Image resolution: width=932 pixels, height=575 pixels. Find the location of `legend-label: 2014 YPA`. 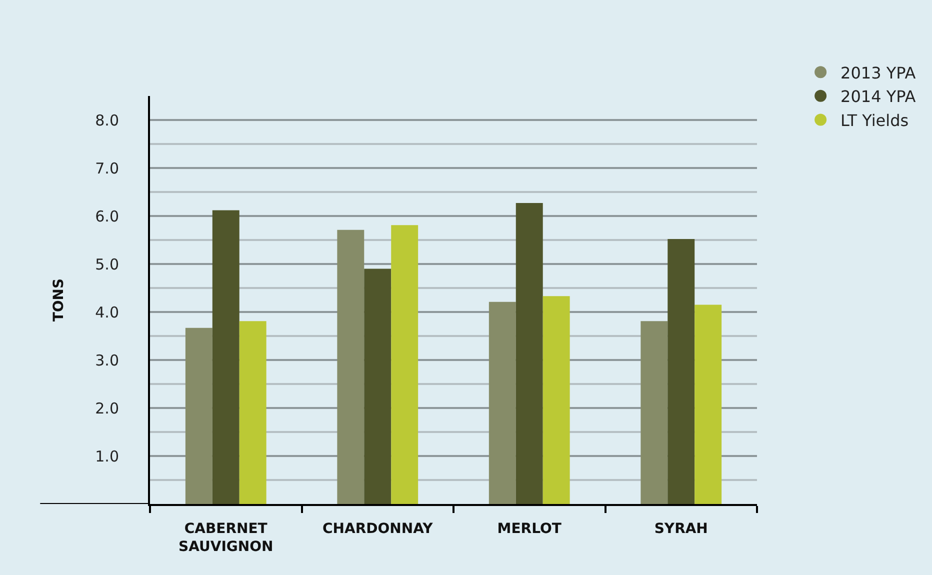

legend-label: 2014 YPA is located at coordinates (878, 96).